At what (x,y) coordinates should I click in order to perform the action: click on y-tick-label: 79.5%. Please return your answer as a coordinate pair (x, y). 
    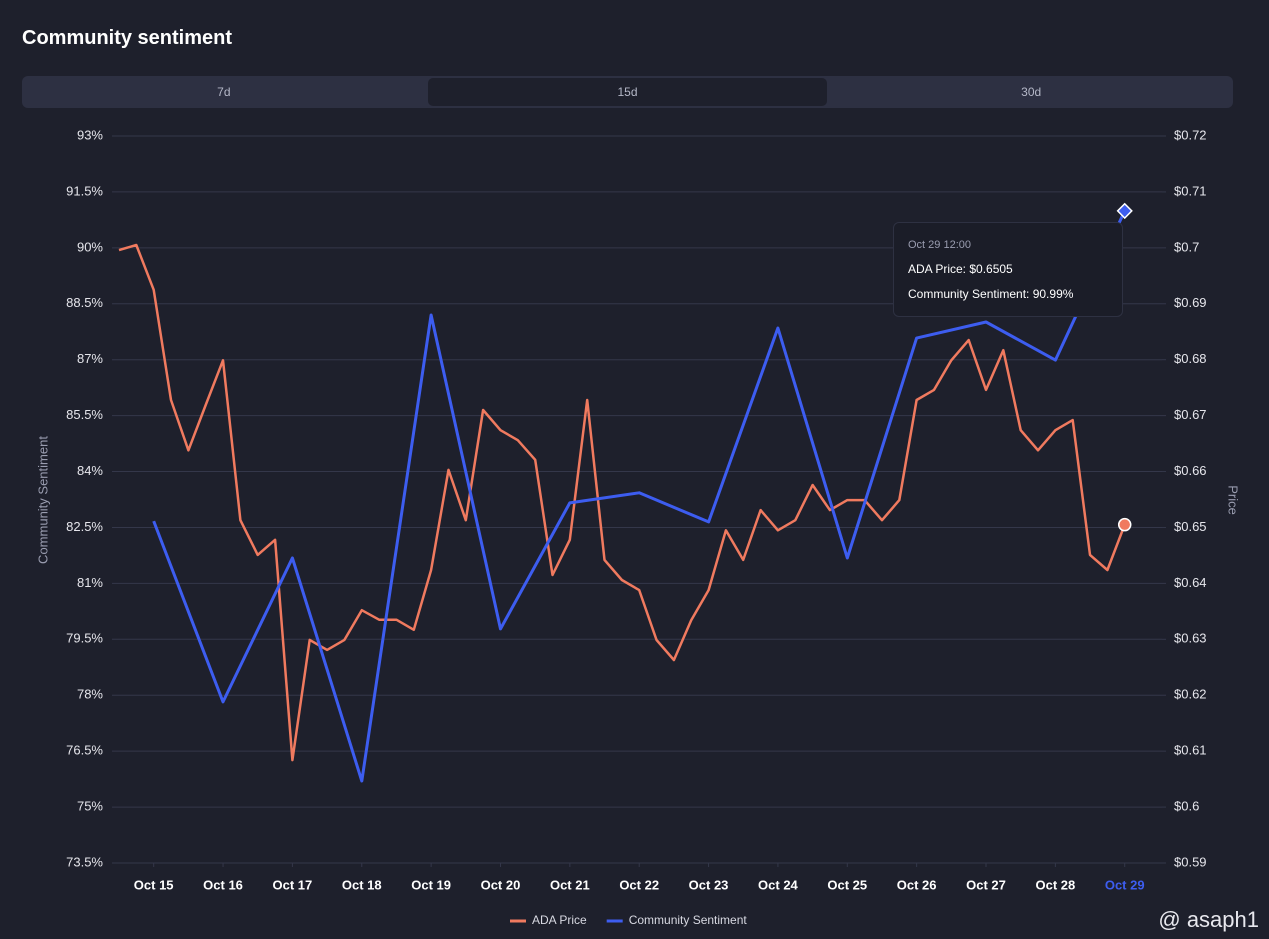
    Looking at the image, I should click on (84, 638).